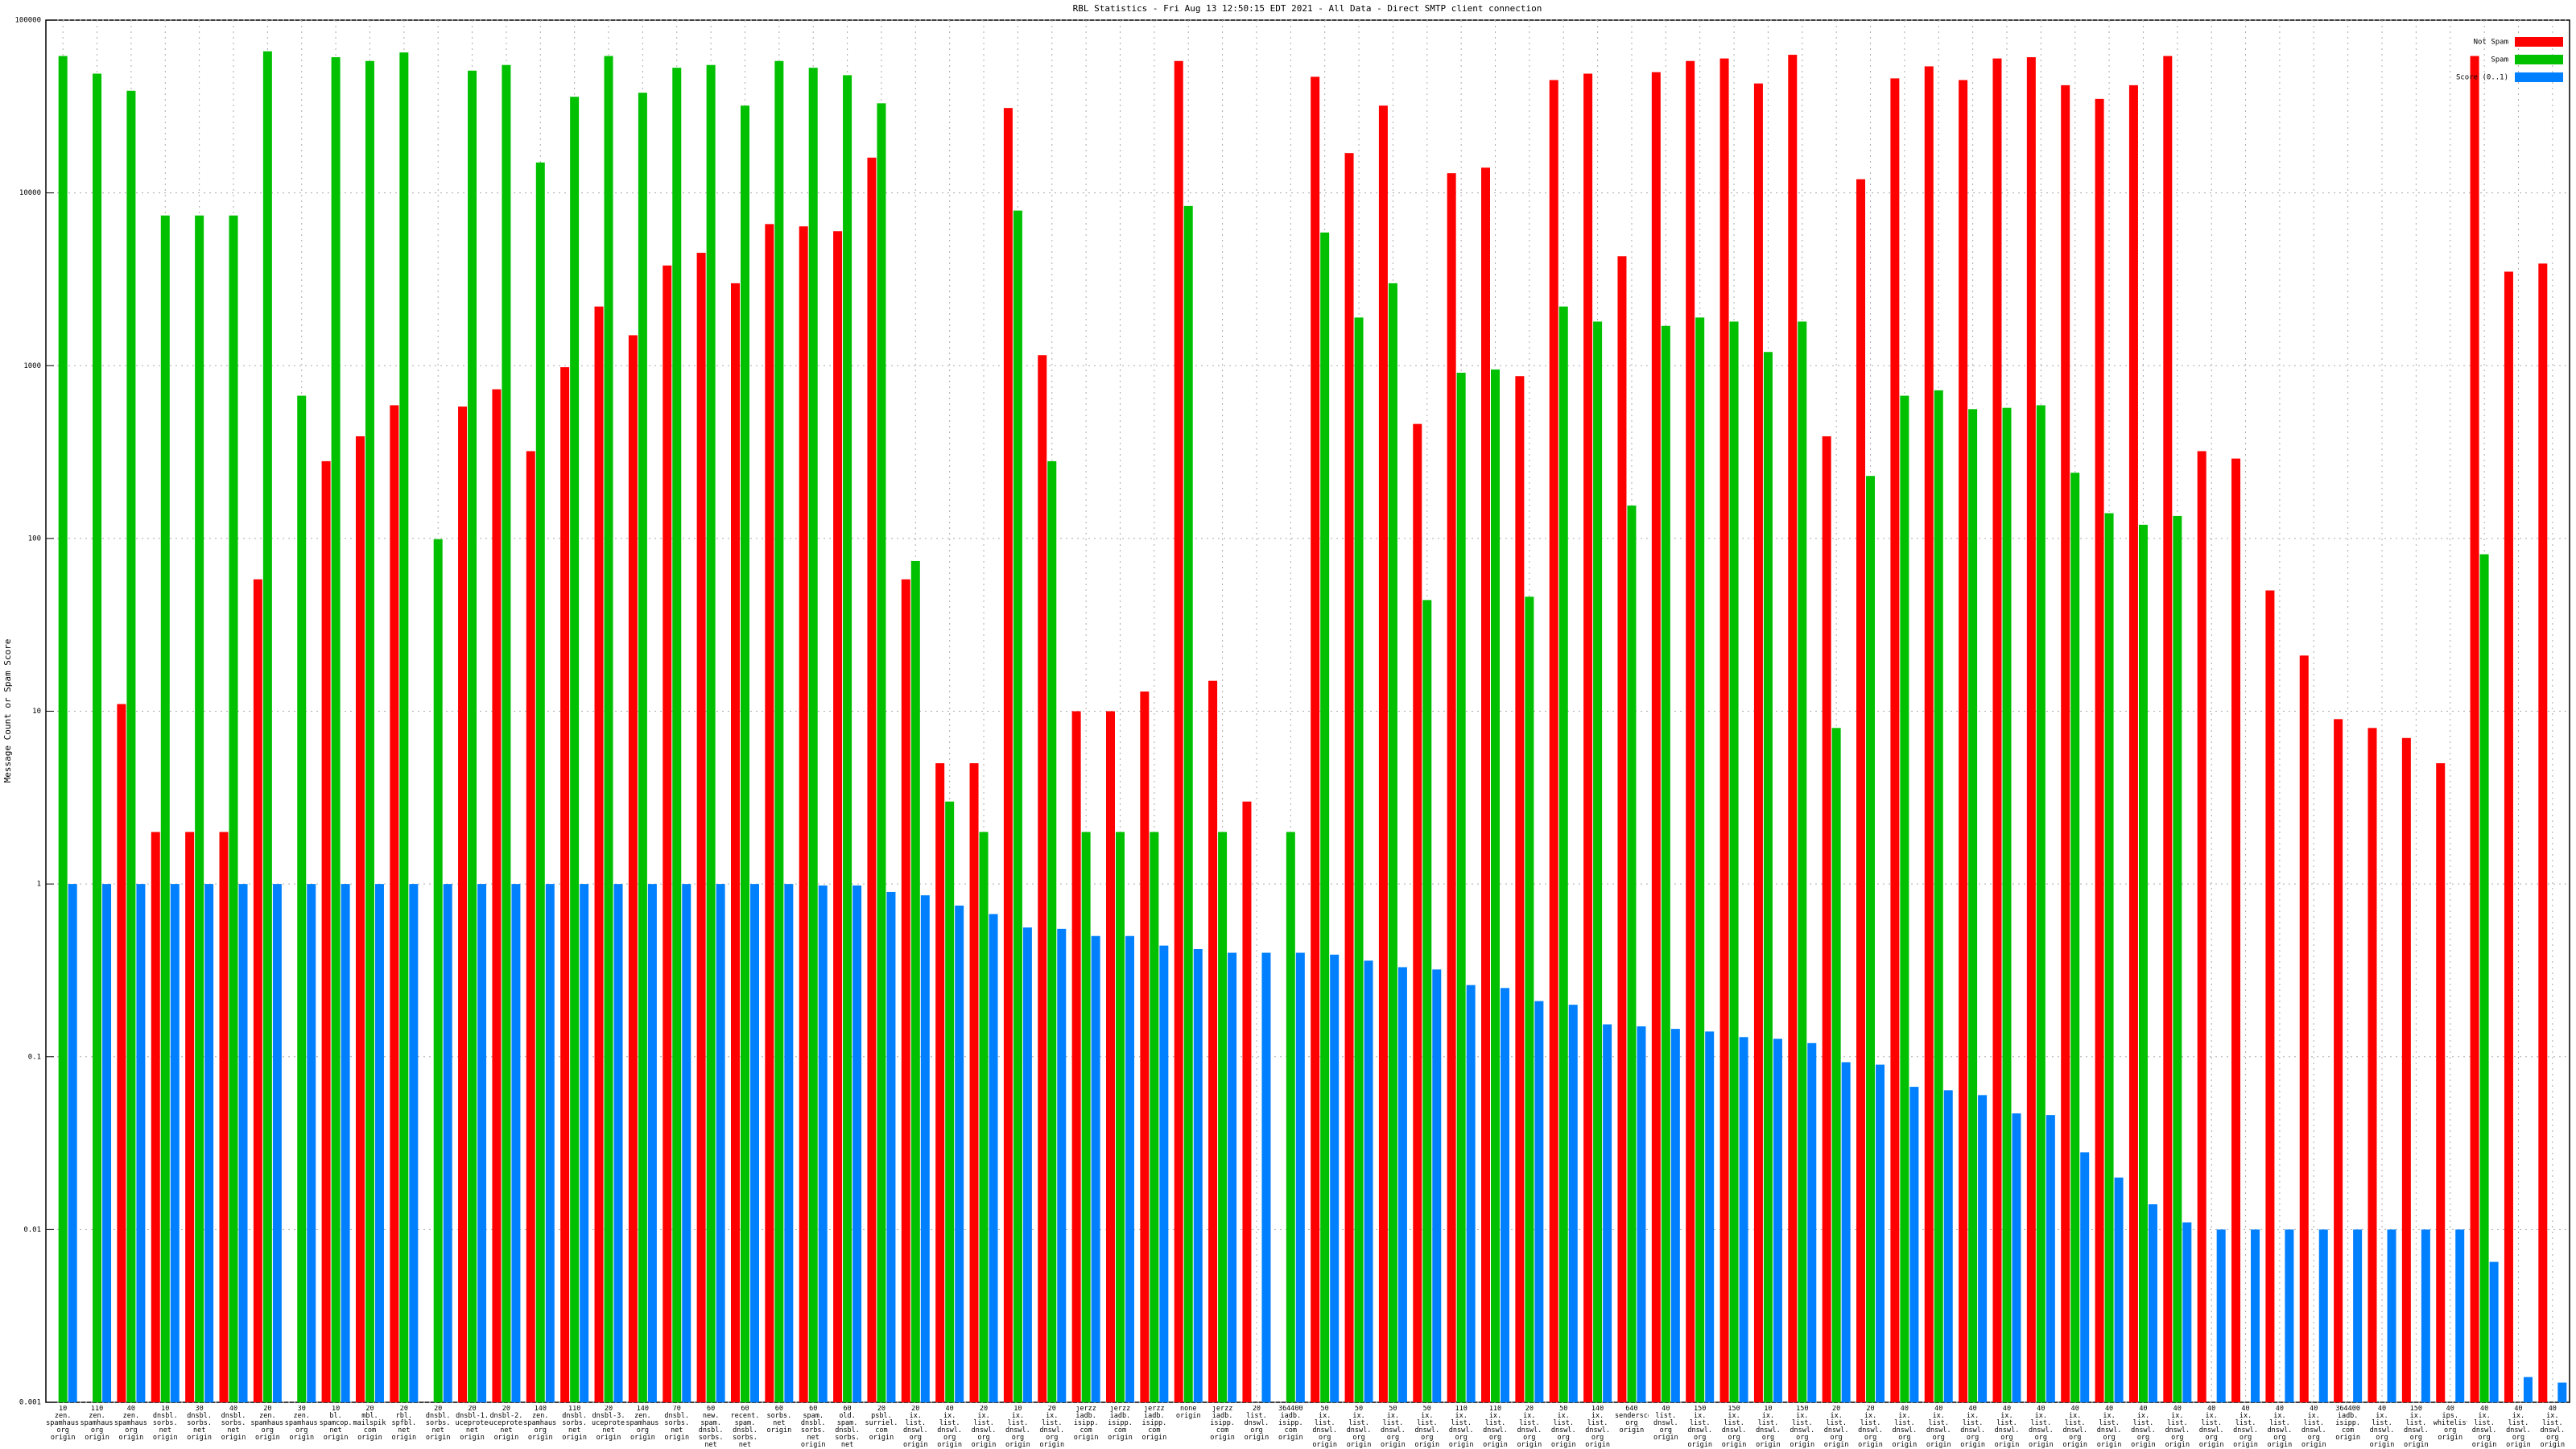 The height and width of the screenshot is (1449, 2576). I want to click on legend-label: Not Spam, so click(2491, 43).